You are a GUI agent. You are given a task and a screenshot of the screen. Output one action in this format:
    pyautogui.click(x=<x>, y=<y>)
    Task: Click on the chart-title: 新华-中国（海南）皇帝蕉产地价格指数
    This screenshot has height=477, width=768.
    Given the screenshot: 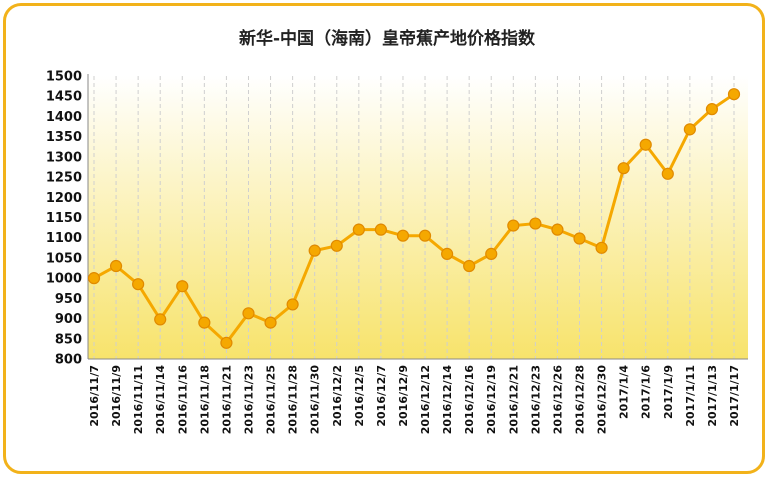 What is the action you would take?
    pyautogui.click(x=387, y=39)
    